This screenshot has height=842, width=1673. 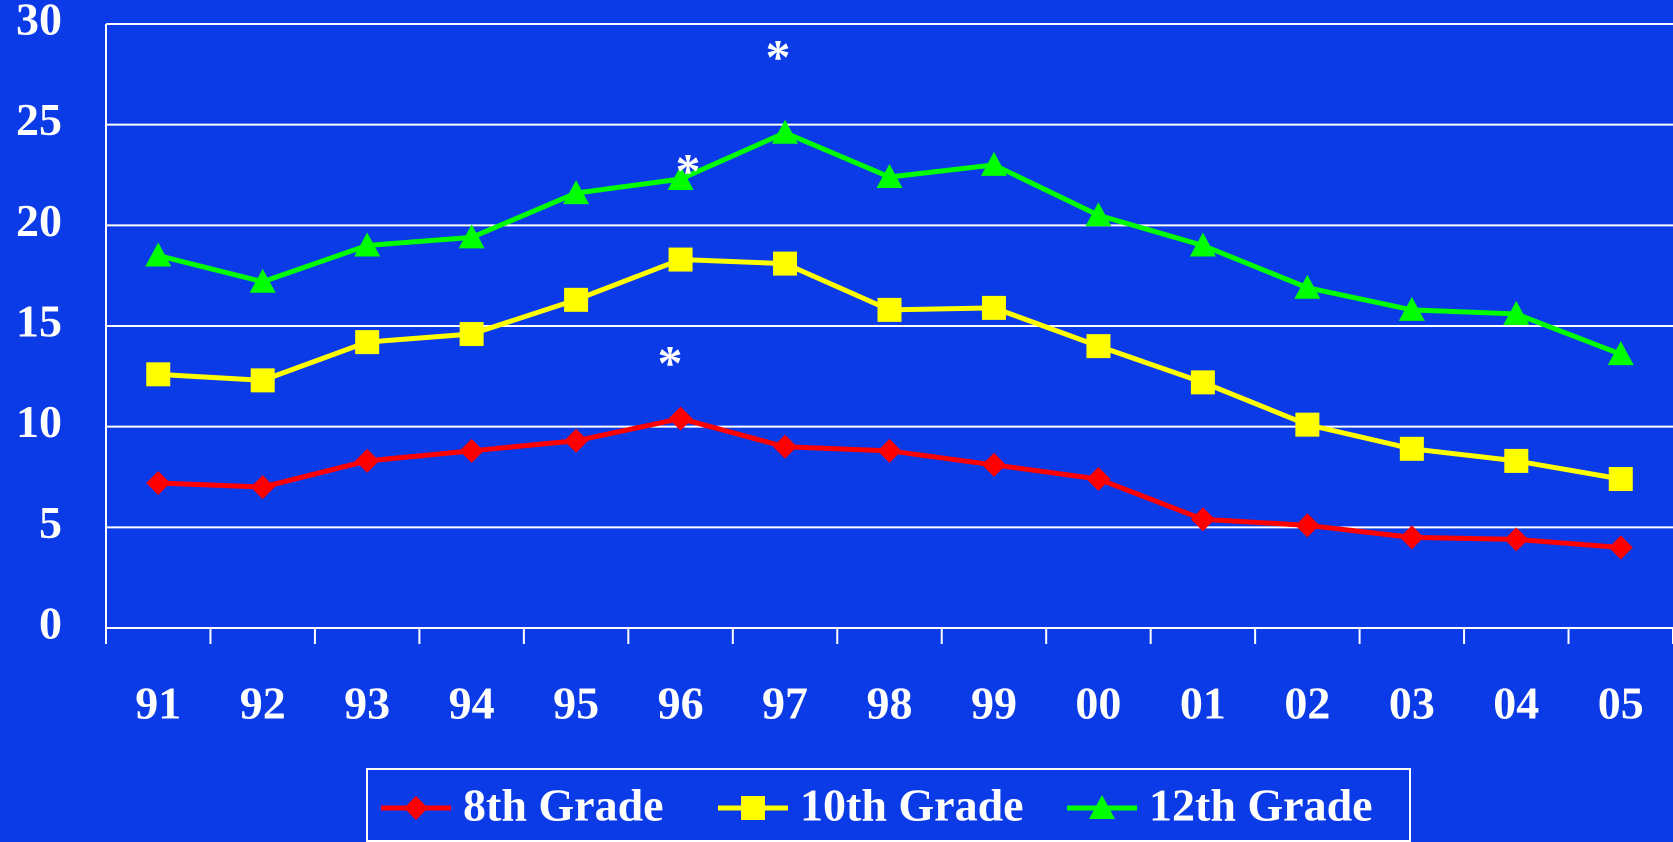 What do you see at coordinates (576, 703) in the screenshot?
I see `x-tick-label: 95` at bounding box center [576, 703].